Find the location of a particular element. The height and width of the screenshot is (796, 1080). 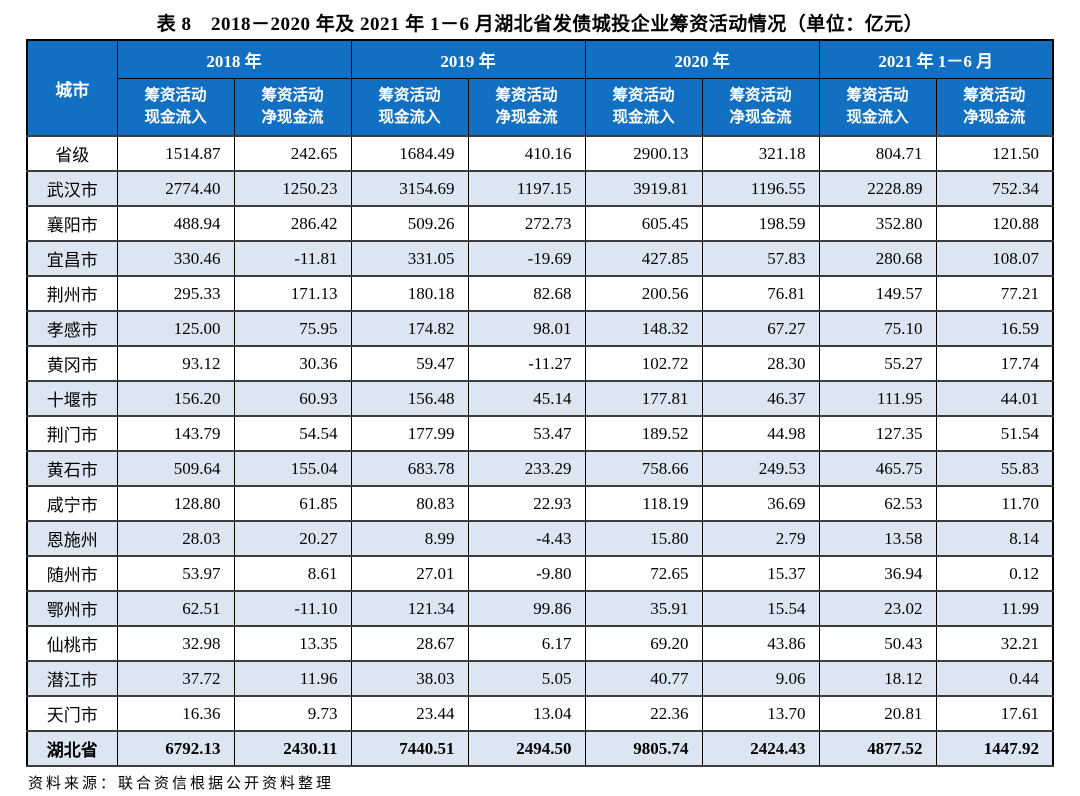

table-cell-value: -11.10 is located at coordinates (292, 608).